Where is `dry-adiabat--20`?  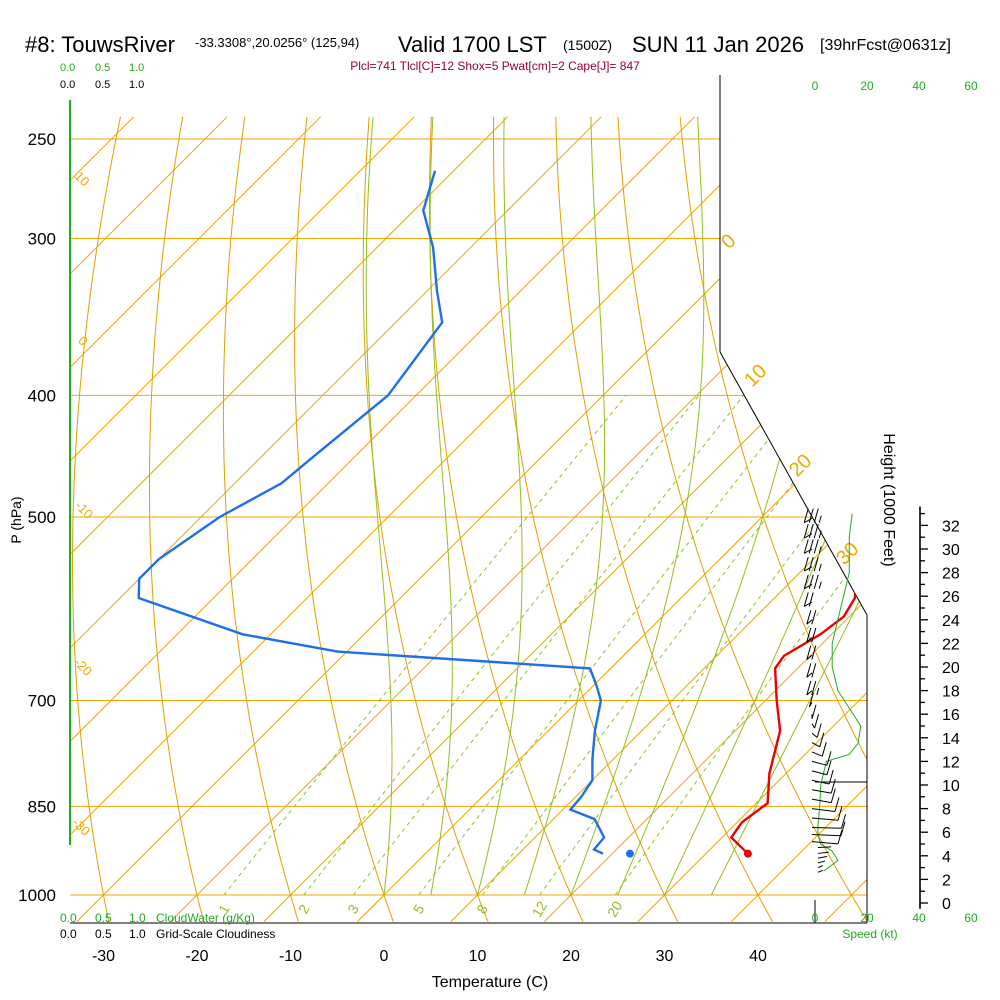
dry-adiabat--20 is located at coordinates (177, 519).